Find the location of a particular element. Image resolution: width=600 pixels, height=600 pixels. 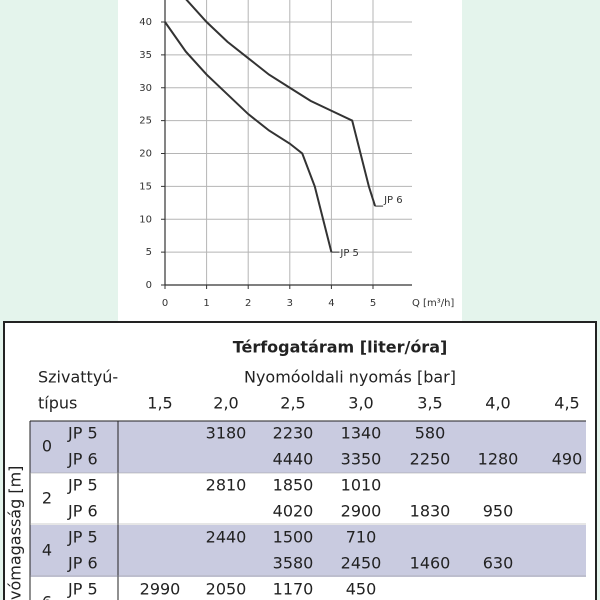

flow-value: 2440 is located at coordinates (226, 537).